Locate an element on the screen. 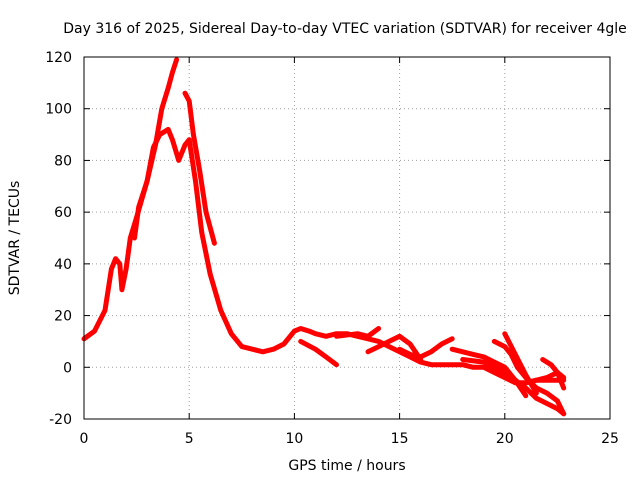  x-tick-label: 25 is located at coordinates (610, 439).